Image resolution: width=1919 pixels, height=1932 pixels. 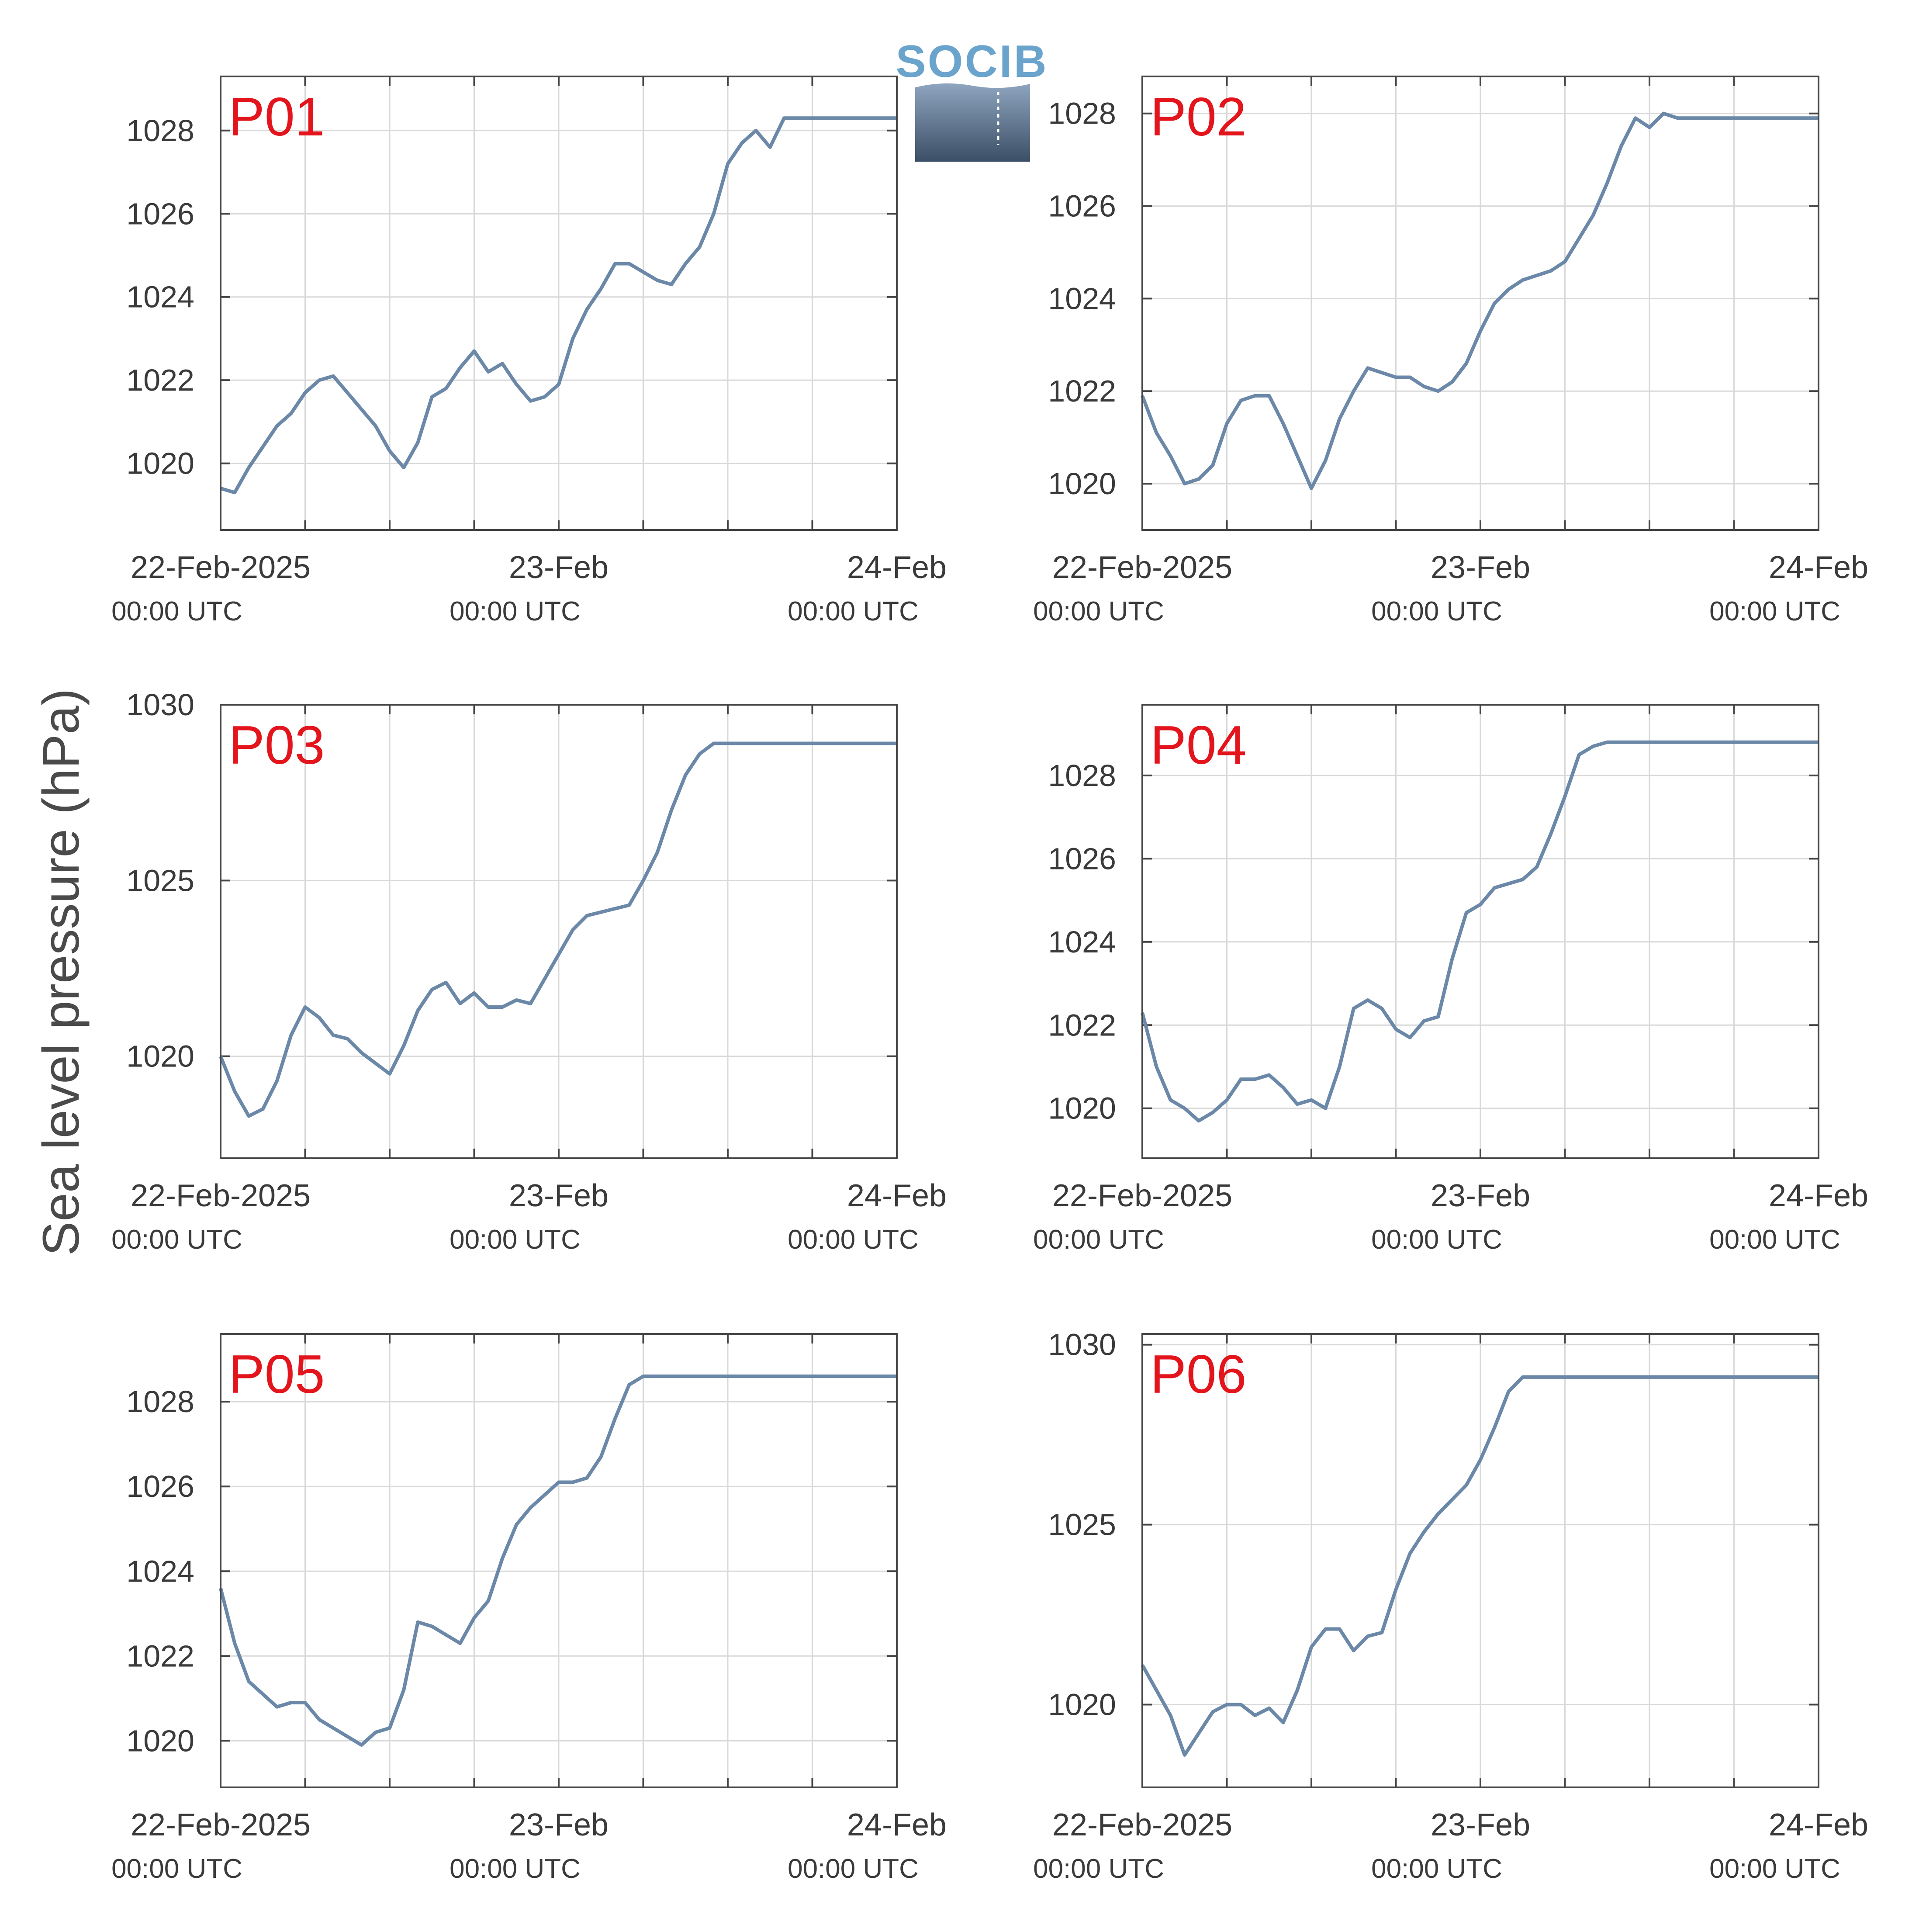 What do you see at coordinates (1480, 1566) in the screenshot?
I see `series-line-p06` at bounding box center [1480, 1566].